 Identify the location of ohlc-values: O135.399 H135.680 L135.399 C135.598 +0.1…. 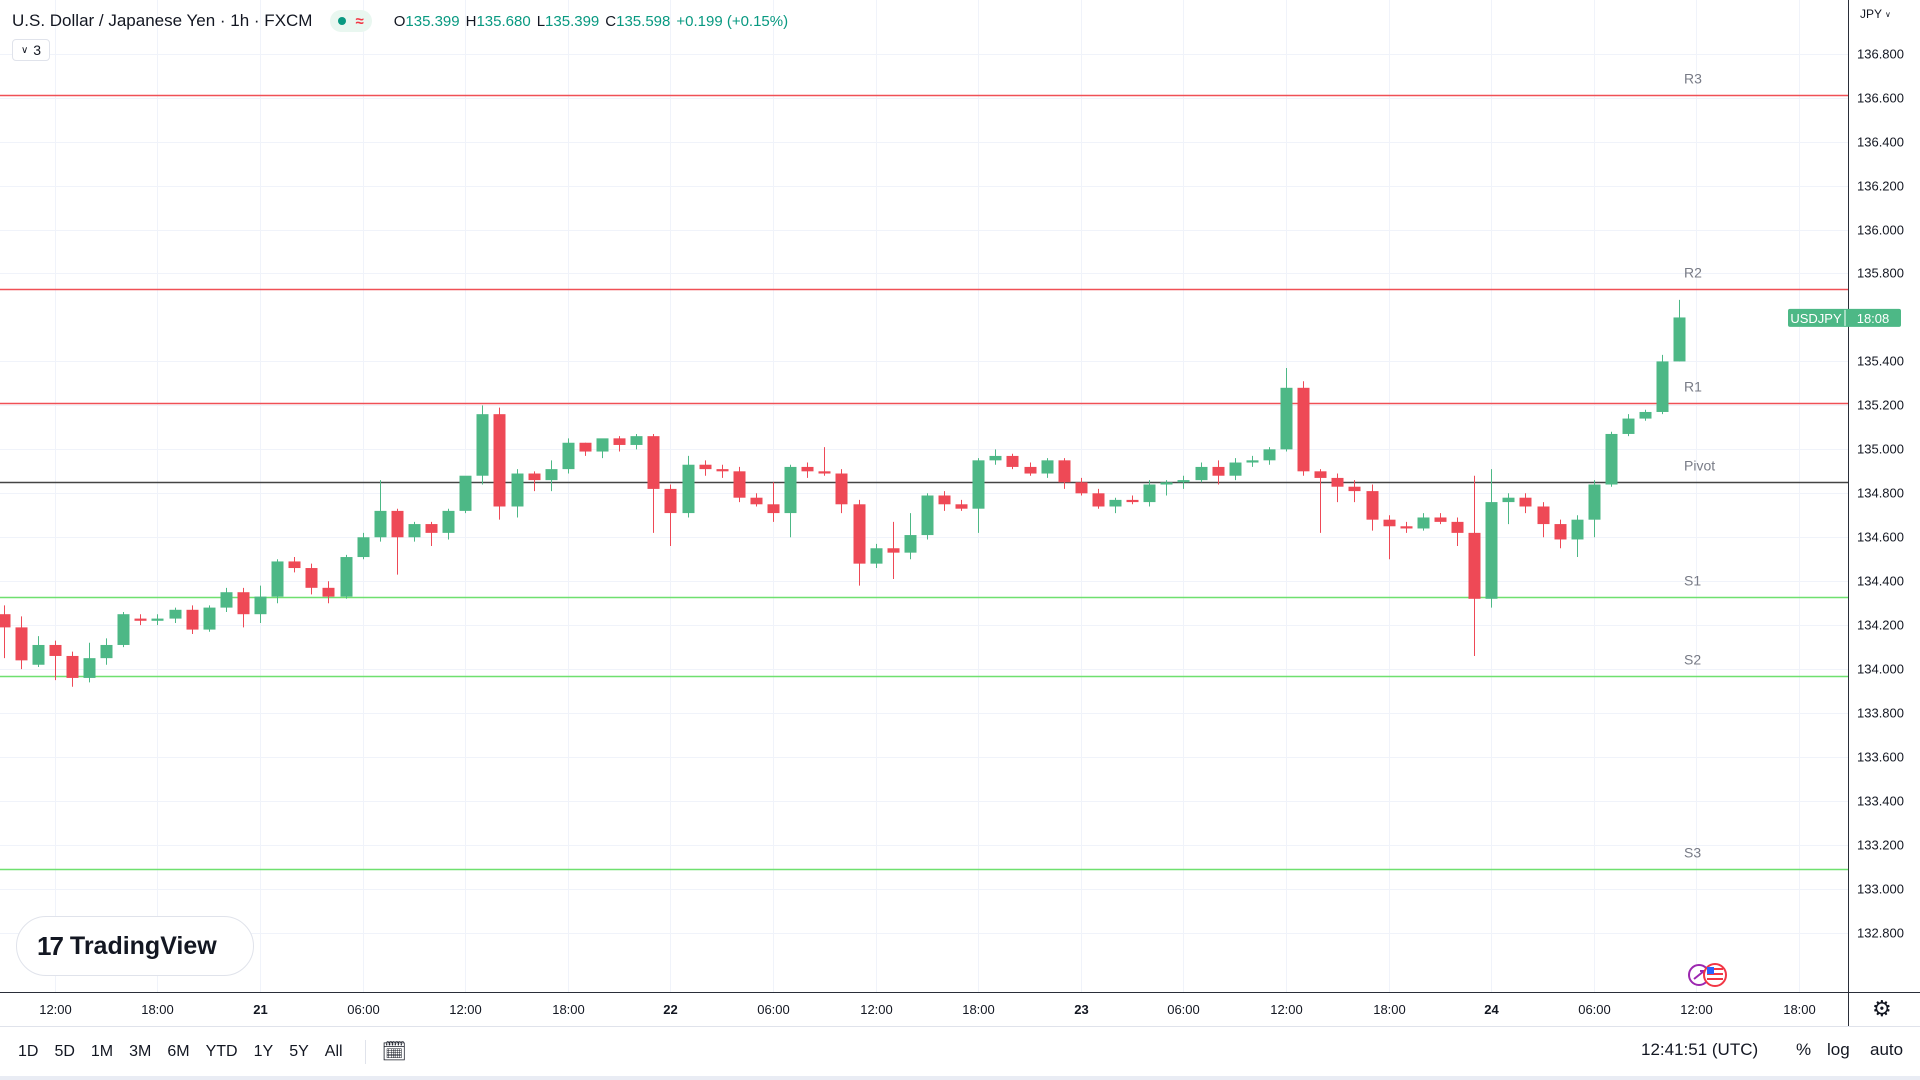
(591, 21).